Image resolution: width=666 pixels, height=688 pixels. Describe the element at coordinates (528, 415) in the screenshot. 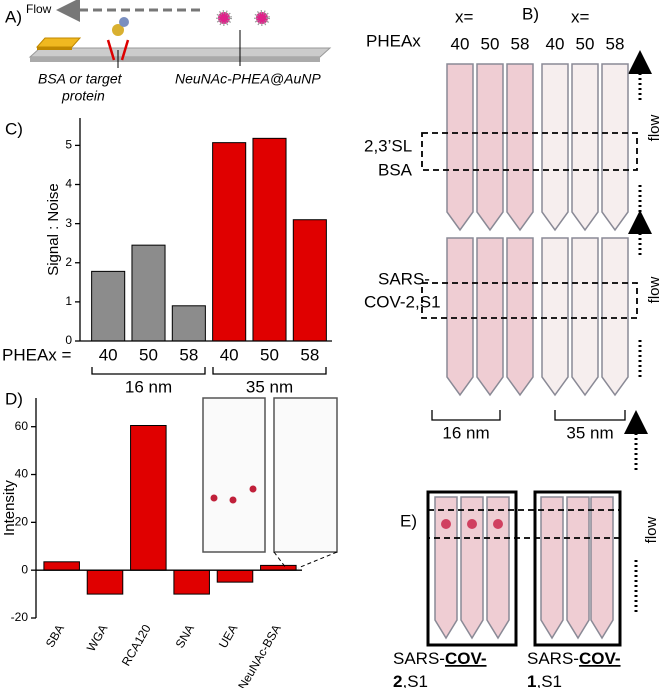

I see `bracket` at that location.